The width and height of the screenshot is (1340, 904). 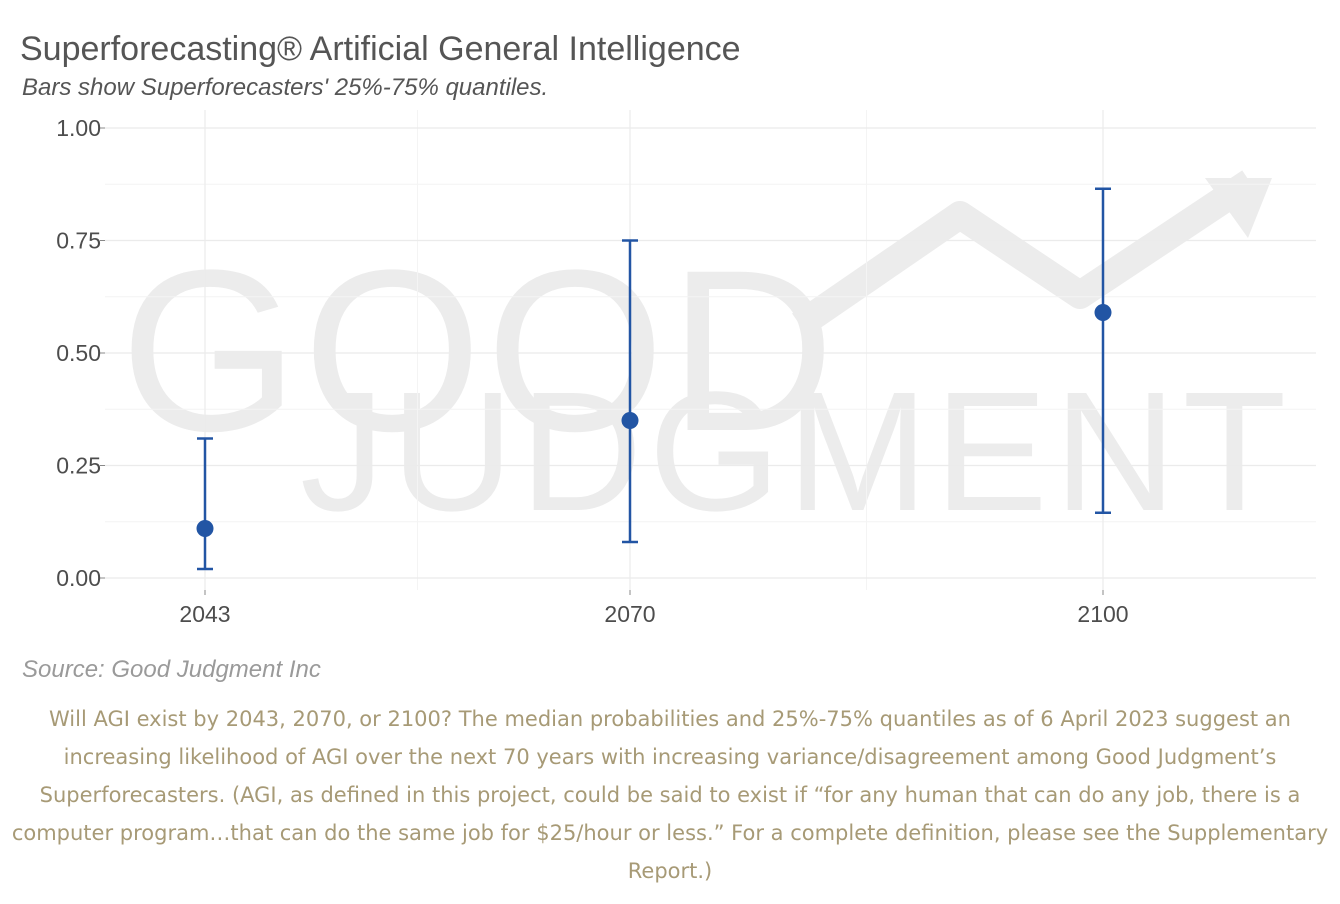 What do you see at coordinates (171, 669) in the screenshot?
I see `source-note: Source: Good Judgment Inc` at bounding box center [171, 669].